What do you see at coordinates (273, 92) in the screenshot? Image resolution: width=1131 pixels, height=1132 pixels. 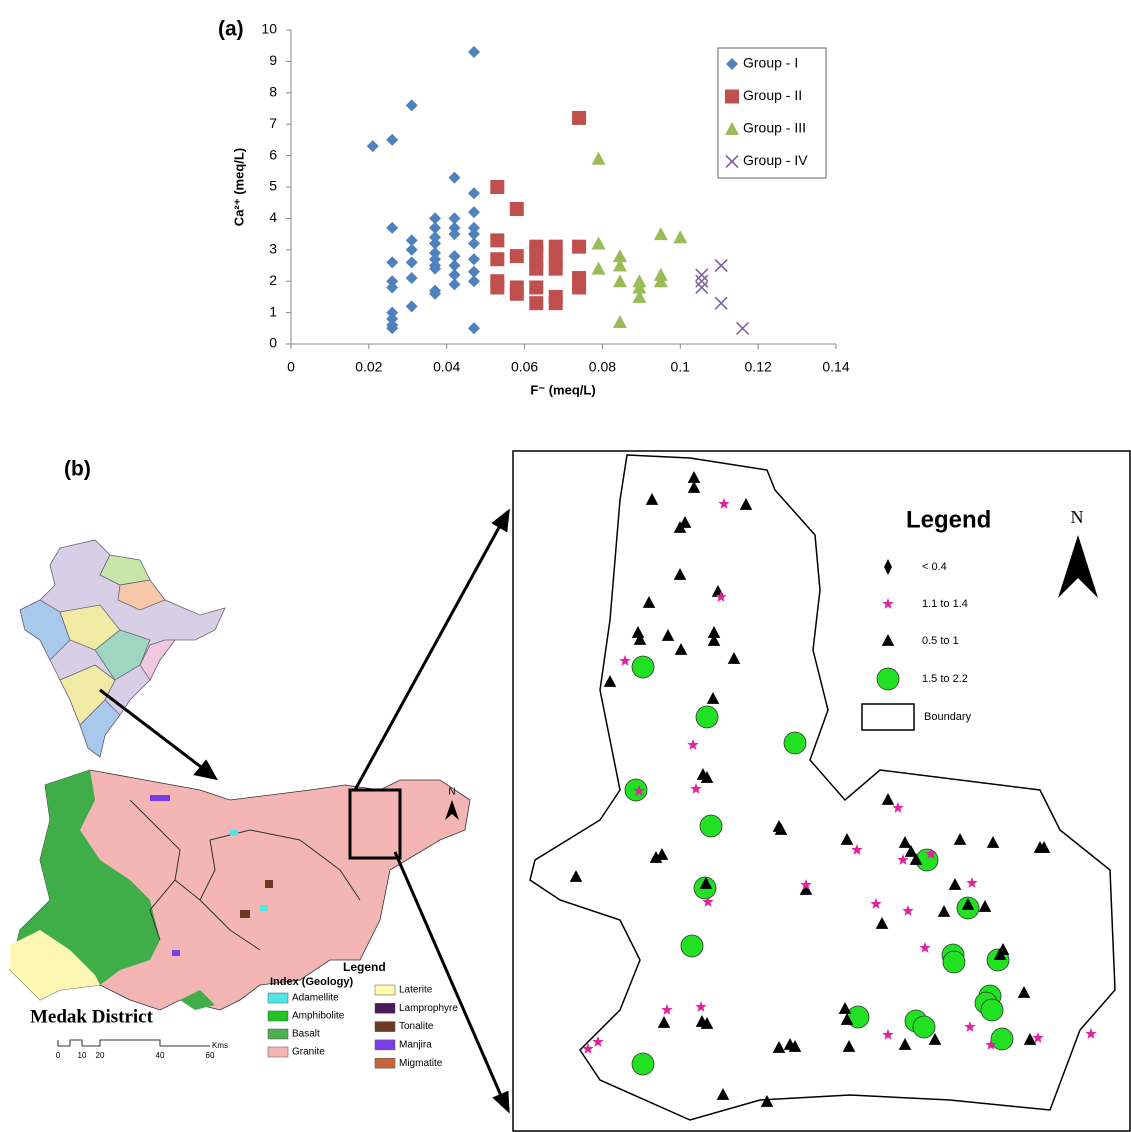 I see `y-tick-label: 8` at bounding box center [273, 92].